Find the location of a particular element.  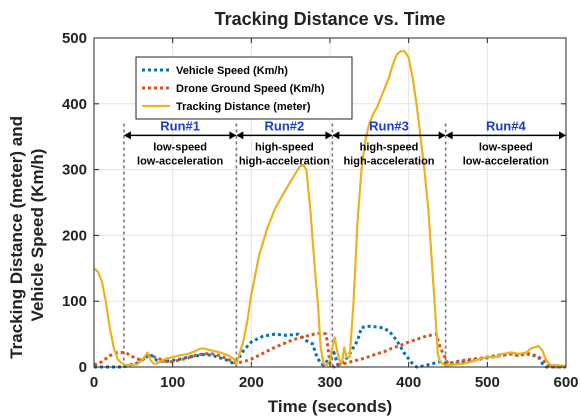

x-tick-label: 300 is located at coordinates (329, 382).